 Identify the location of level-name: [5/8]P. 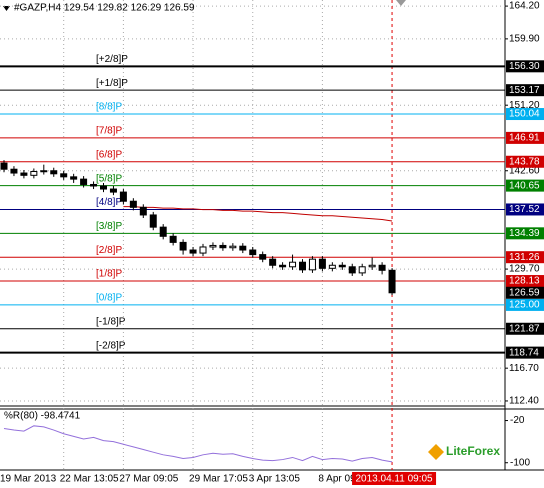
(109, 178).